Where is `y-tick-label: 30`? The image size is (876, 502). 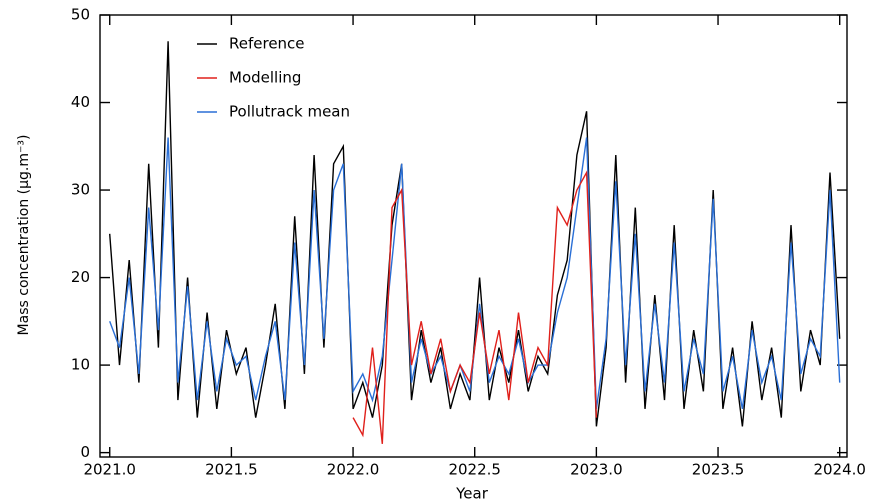
y-tick-label: 30 is located at coordinates (80, 190).